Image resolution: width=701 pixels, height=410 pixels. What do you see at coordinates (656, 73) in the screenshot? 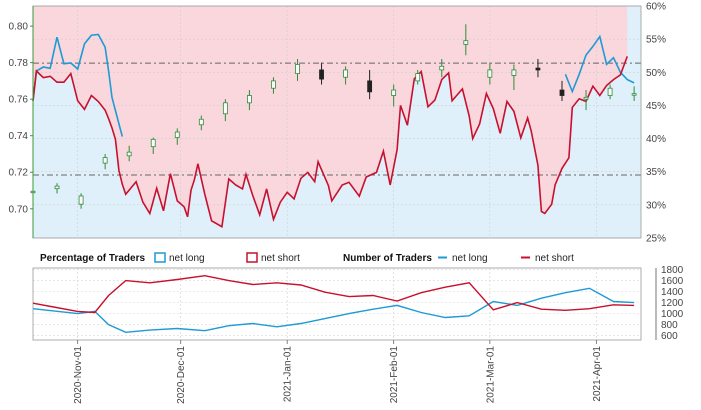
I see `percent-tick-label: 50%` at bounding box center [656, 73].